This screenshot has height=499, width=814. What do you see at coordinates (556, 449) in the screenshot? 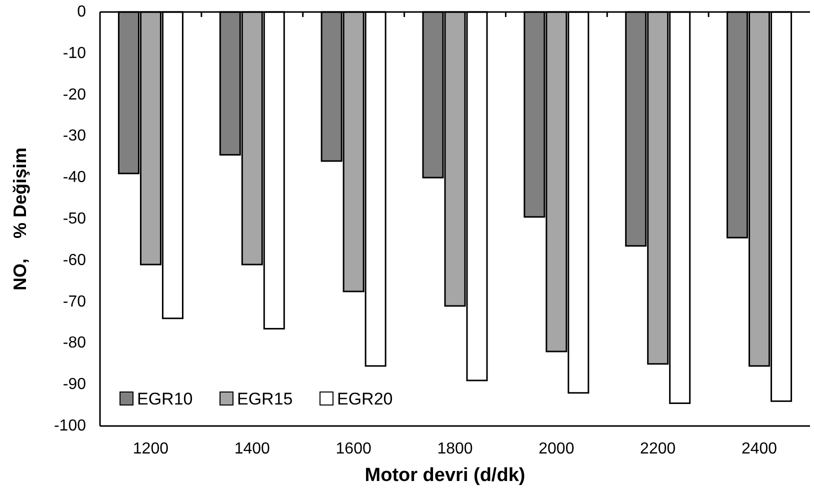
I see `x-tick-label: 2000` at bounding box center [556, 449].